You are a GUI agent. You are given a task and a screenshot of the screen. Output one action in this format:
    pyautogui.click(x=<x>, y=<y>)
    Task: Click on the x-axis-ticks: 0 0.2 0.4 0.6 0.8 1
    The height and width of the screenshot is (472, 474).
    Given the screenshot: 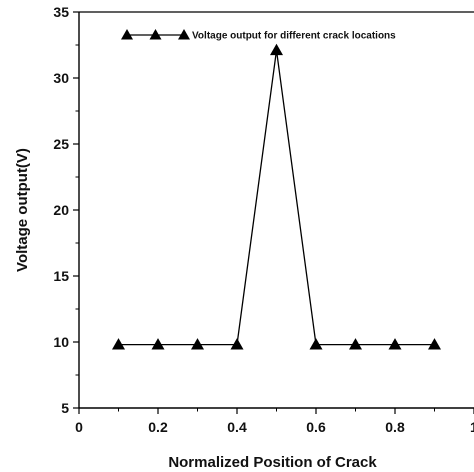 What is the action you would take?
    pyautogui.click(x=274, y=421)
    